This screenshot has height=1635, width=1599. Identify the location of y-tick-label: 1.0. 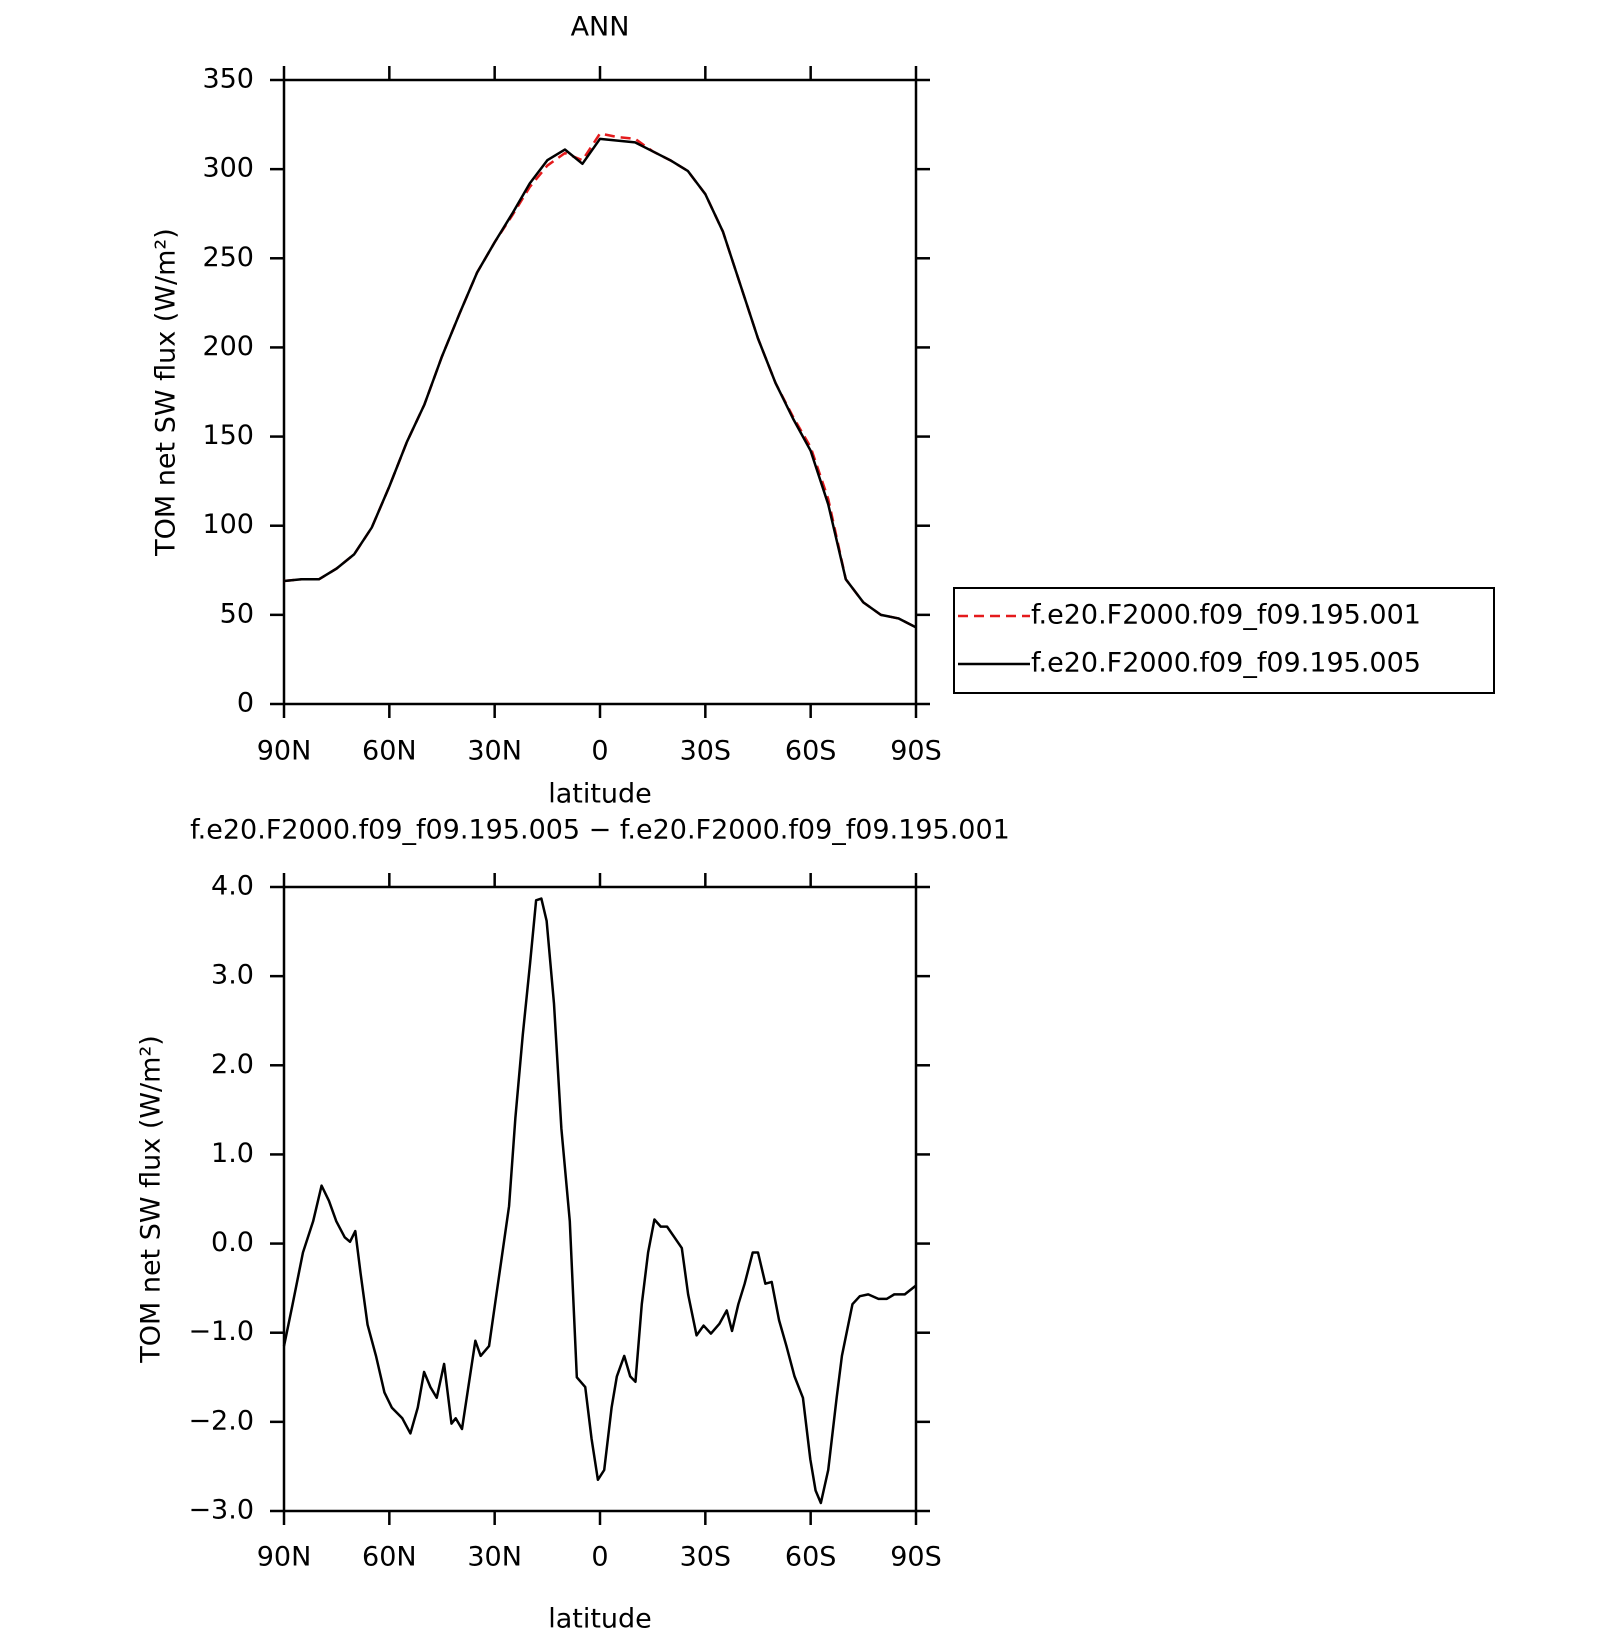
(232, 1153).